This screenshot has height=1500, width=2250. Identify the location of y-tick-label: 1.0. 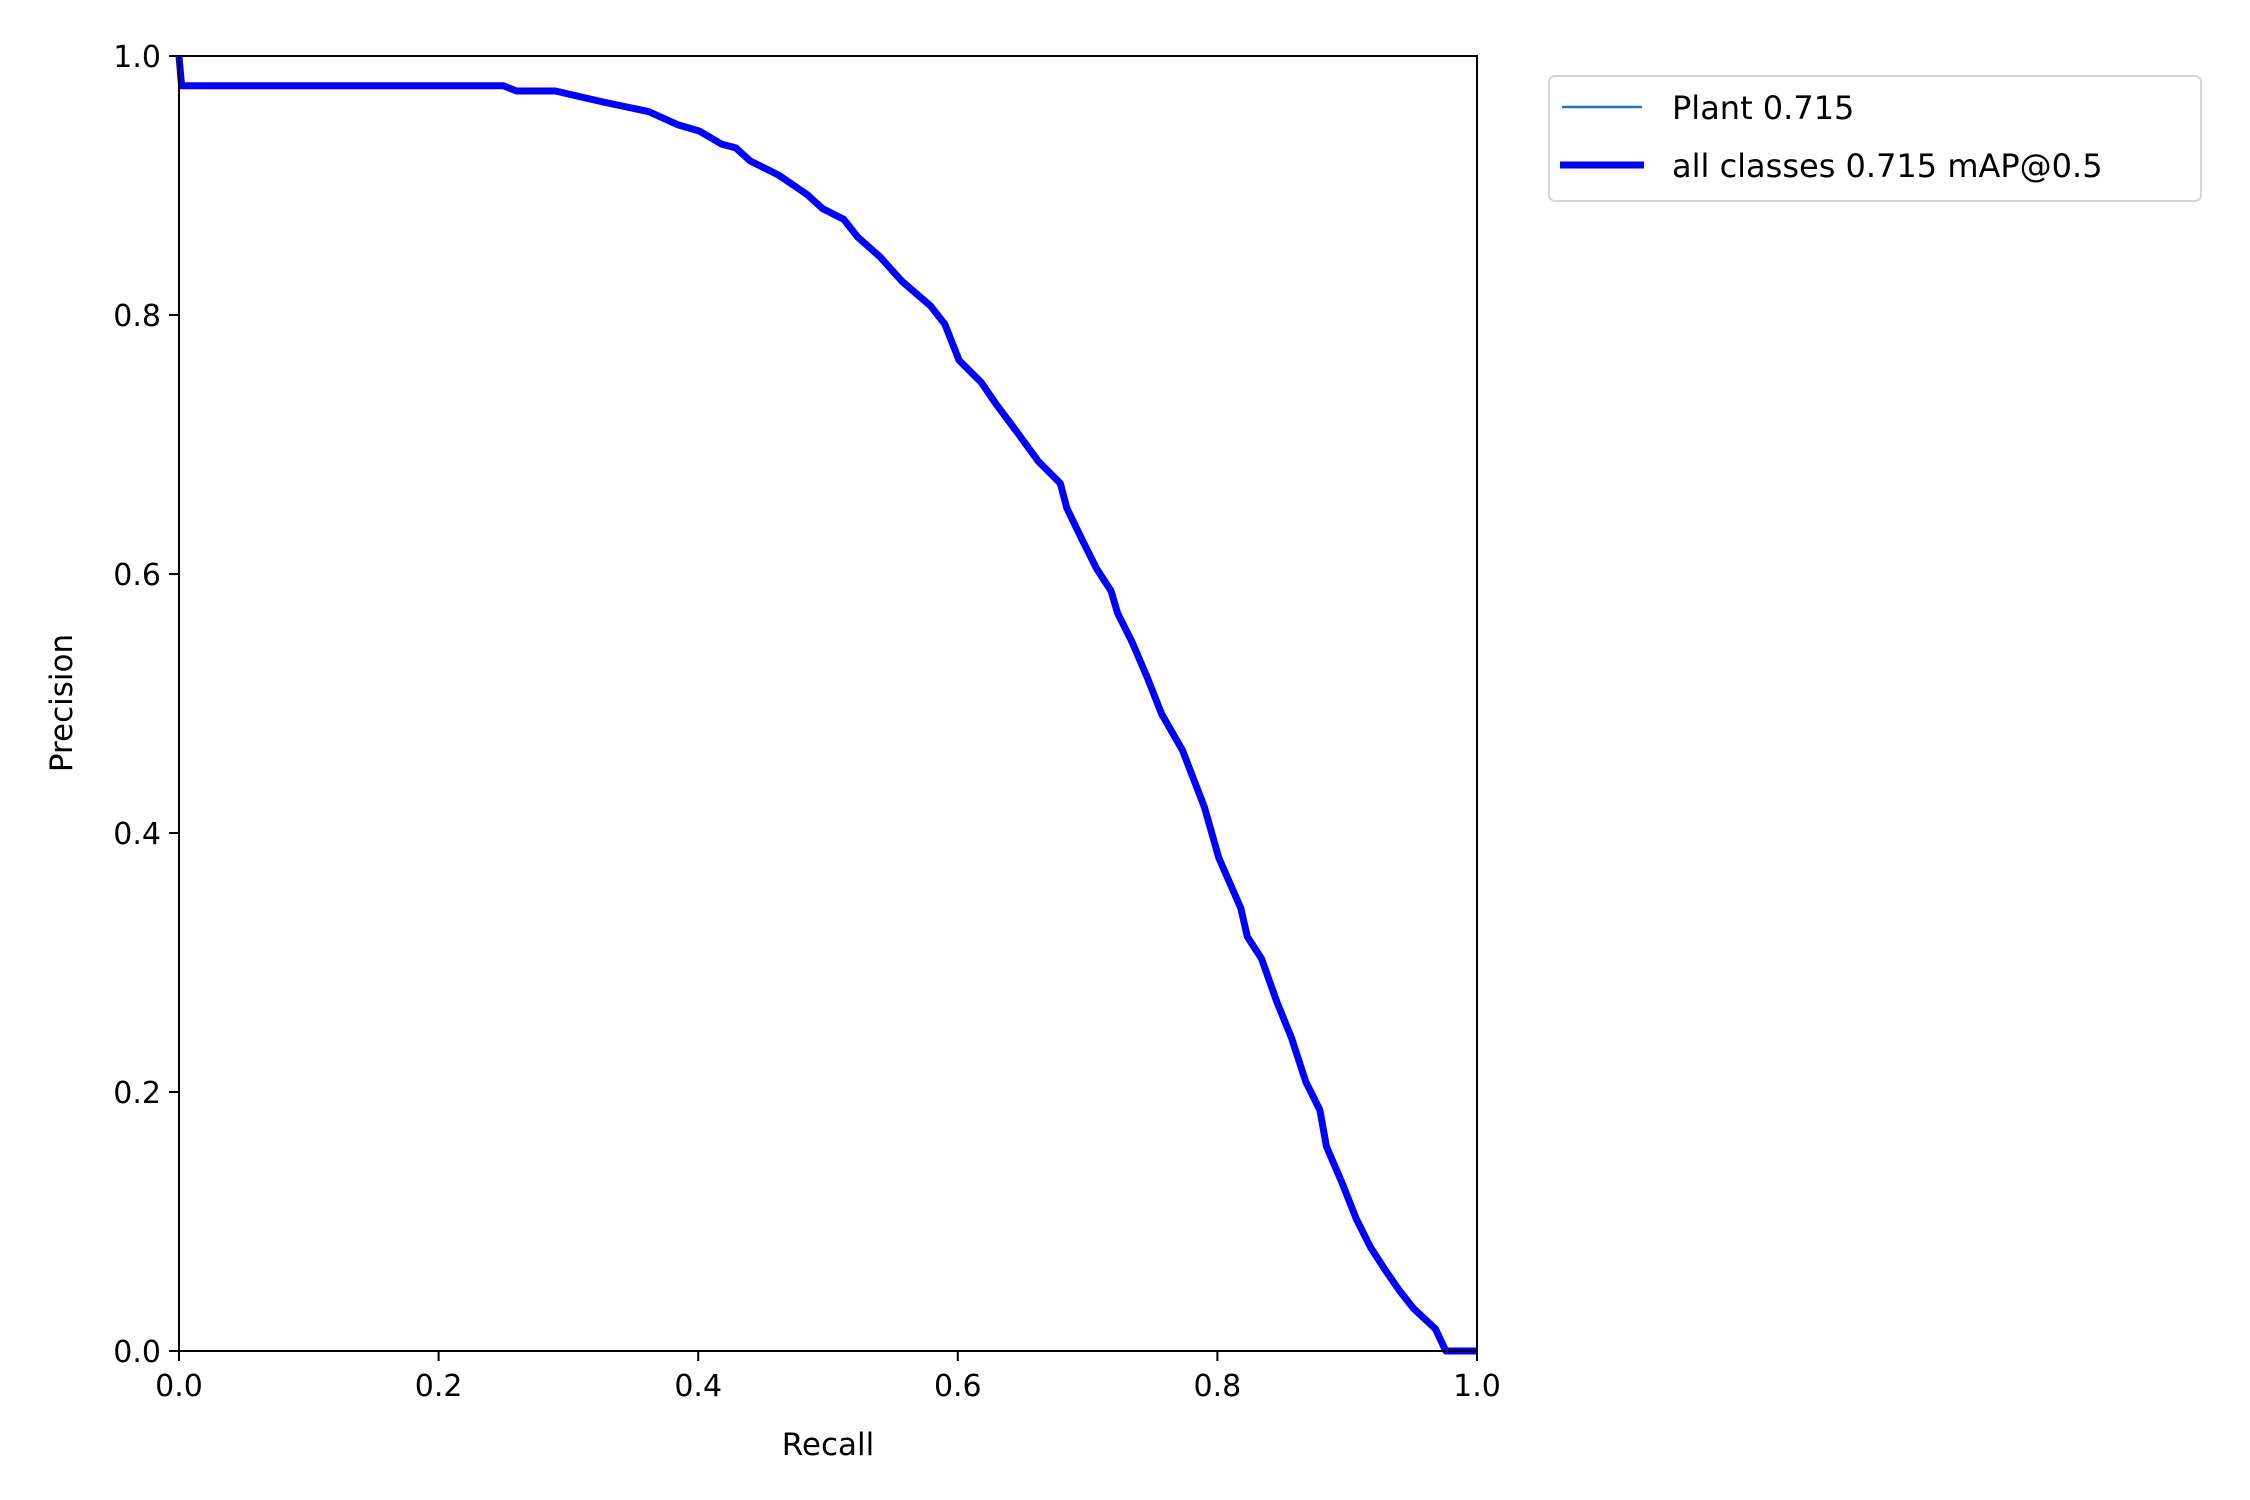
(137, 57).